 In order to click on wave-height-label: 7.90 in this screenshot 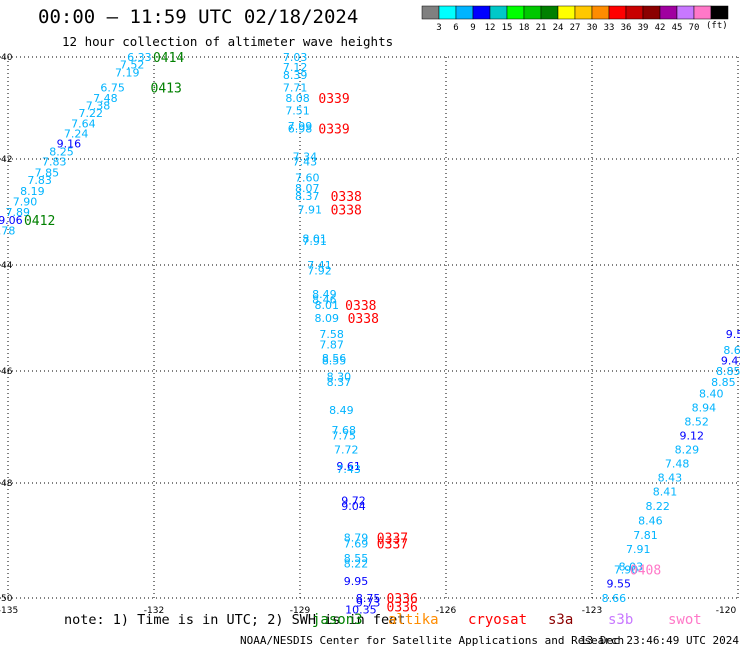, I will do `click(25, 201)`.